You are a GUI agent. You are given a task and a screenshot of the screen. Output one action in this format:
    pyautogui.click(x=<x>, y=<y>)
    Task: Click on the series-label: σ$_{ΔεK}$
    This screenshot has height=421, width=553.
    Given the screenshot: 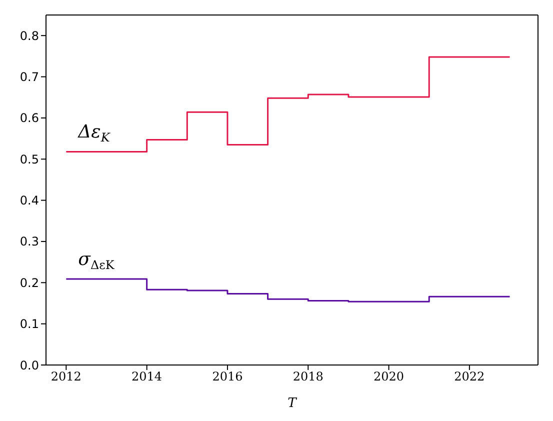 What is the action you would take?
    pyautogui.click(x=97, y=260)
    